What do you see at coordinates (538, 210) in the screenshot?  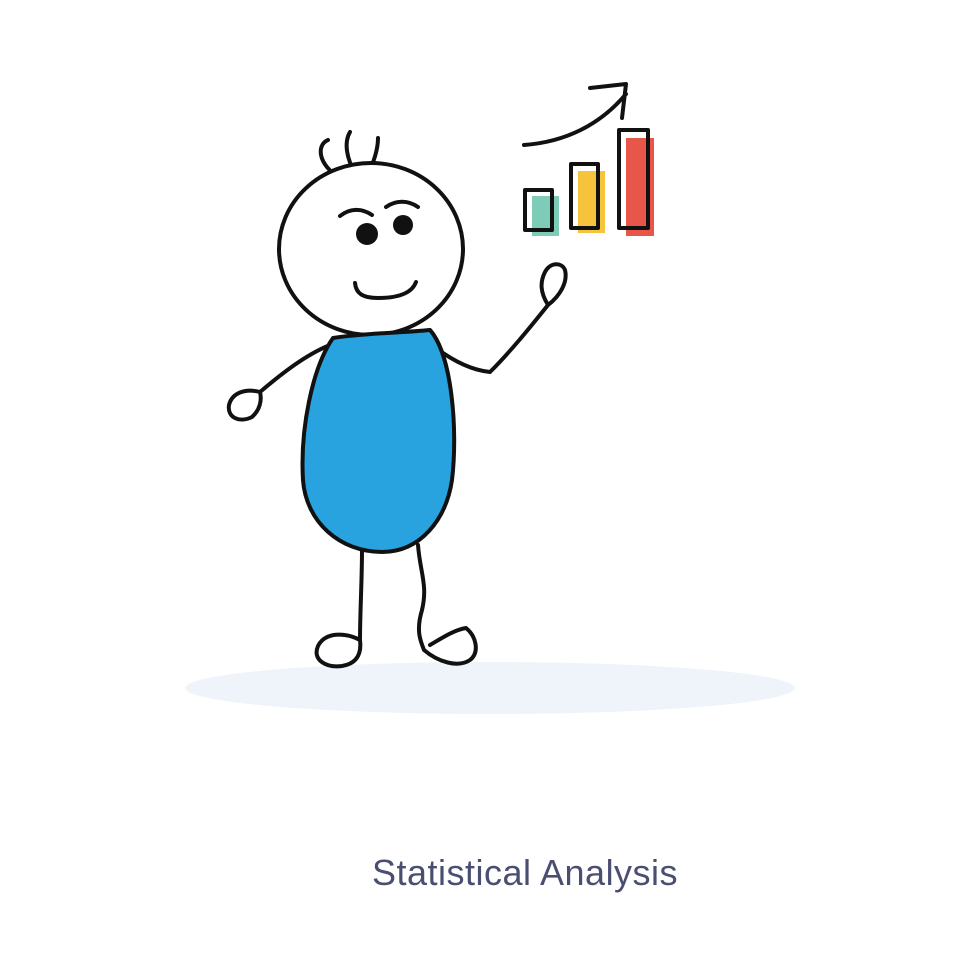 I see `bar-teal-outline` at bounding box center [538, 210].